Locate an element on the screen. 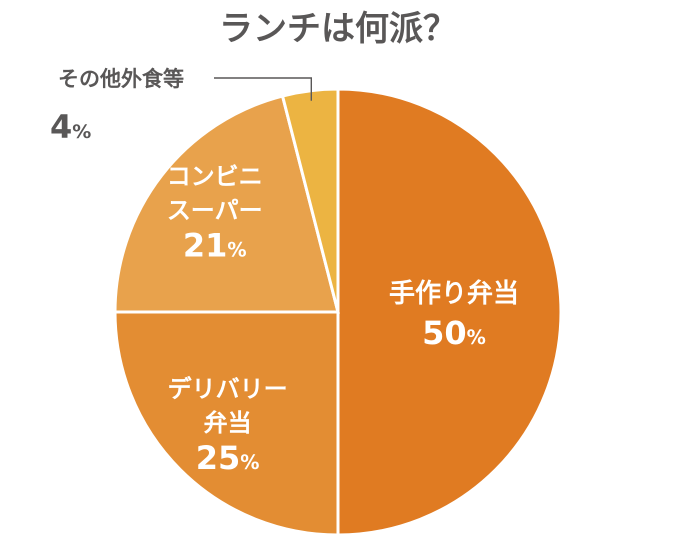 The height and width of the screenshot is (539, 677). slice-unit-1: % is located at coordinates (249, 462).